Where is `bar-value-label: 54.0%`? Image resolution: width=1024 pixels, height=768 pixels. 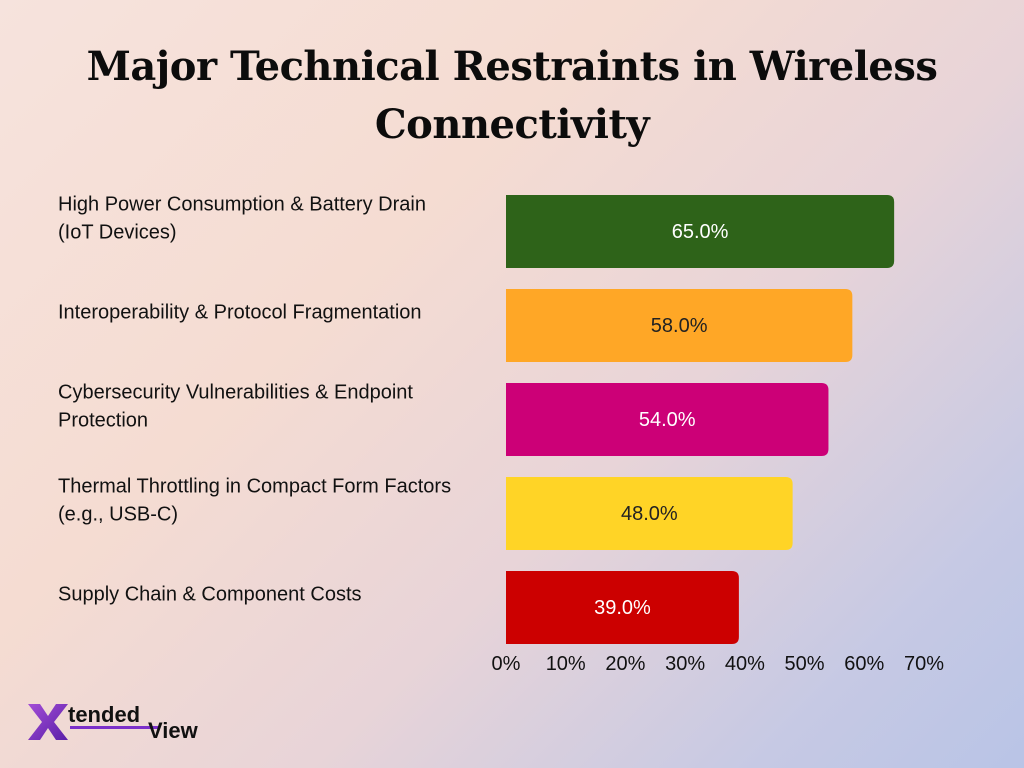 bar-value-label: 54.0% is located at coordinates (667, 420).